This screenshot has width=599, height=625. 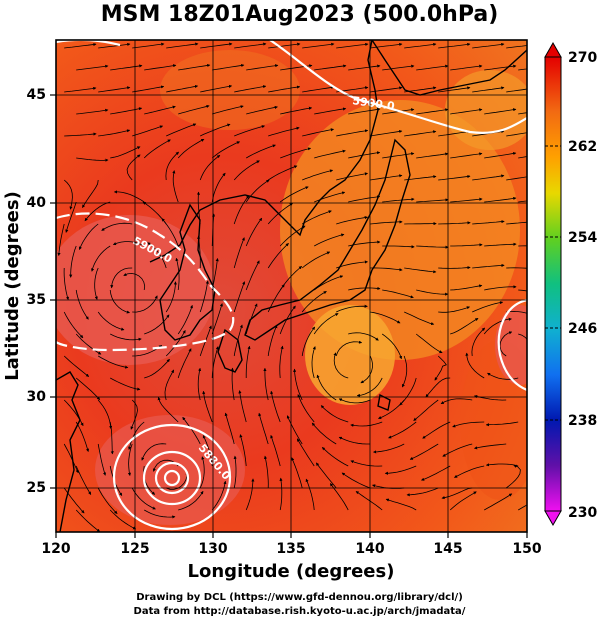 I want to click on contour-typhoon-inner, so click(x=172, y=478).